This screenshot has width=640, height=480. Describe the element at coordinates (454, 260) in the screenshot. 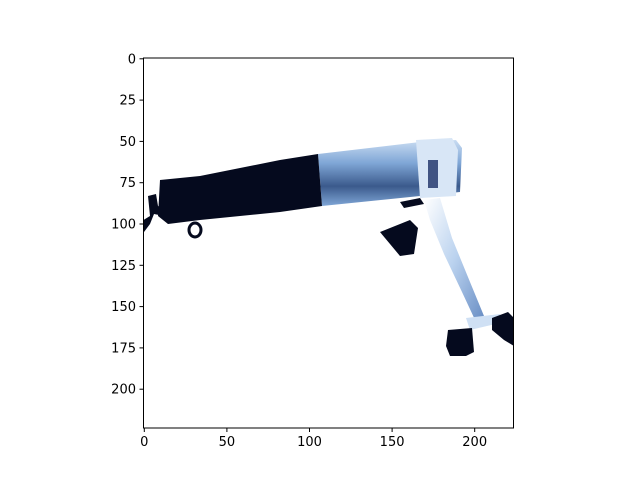

I see `stand-pole` at that location.